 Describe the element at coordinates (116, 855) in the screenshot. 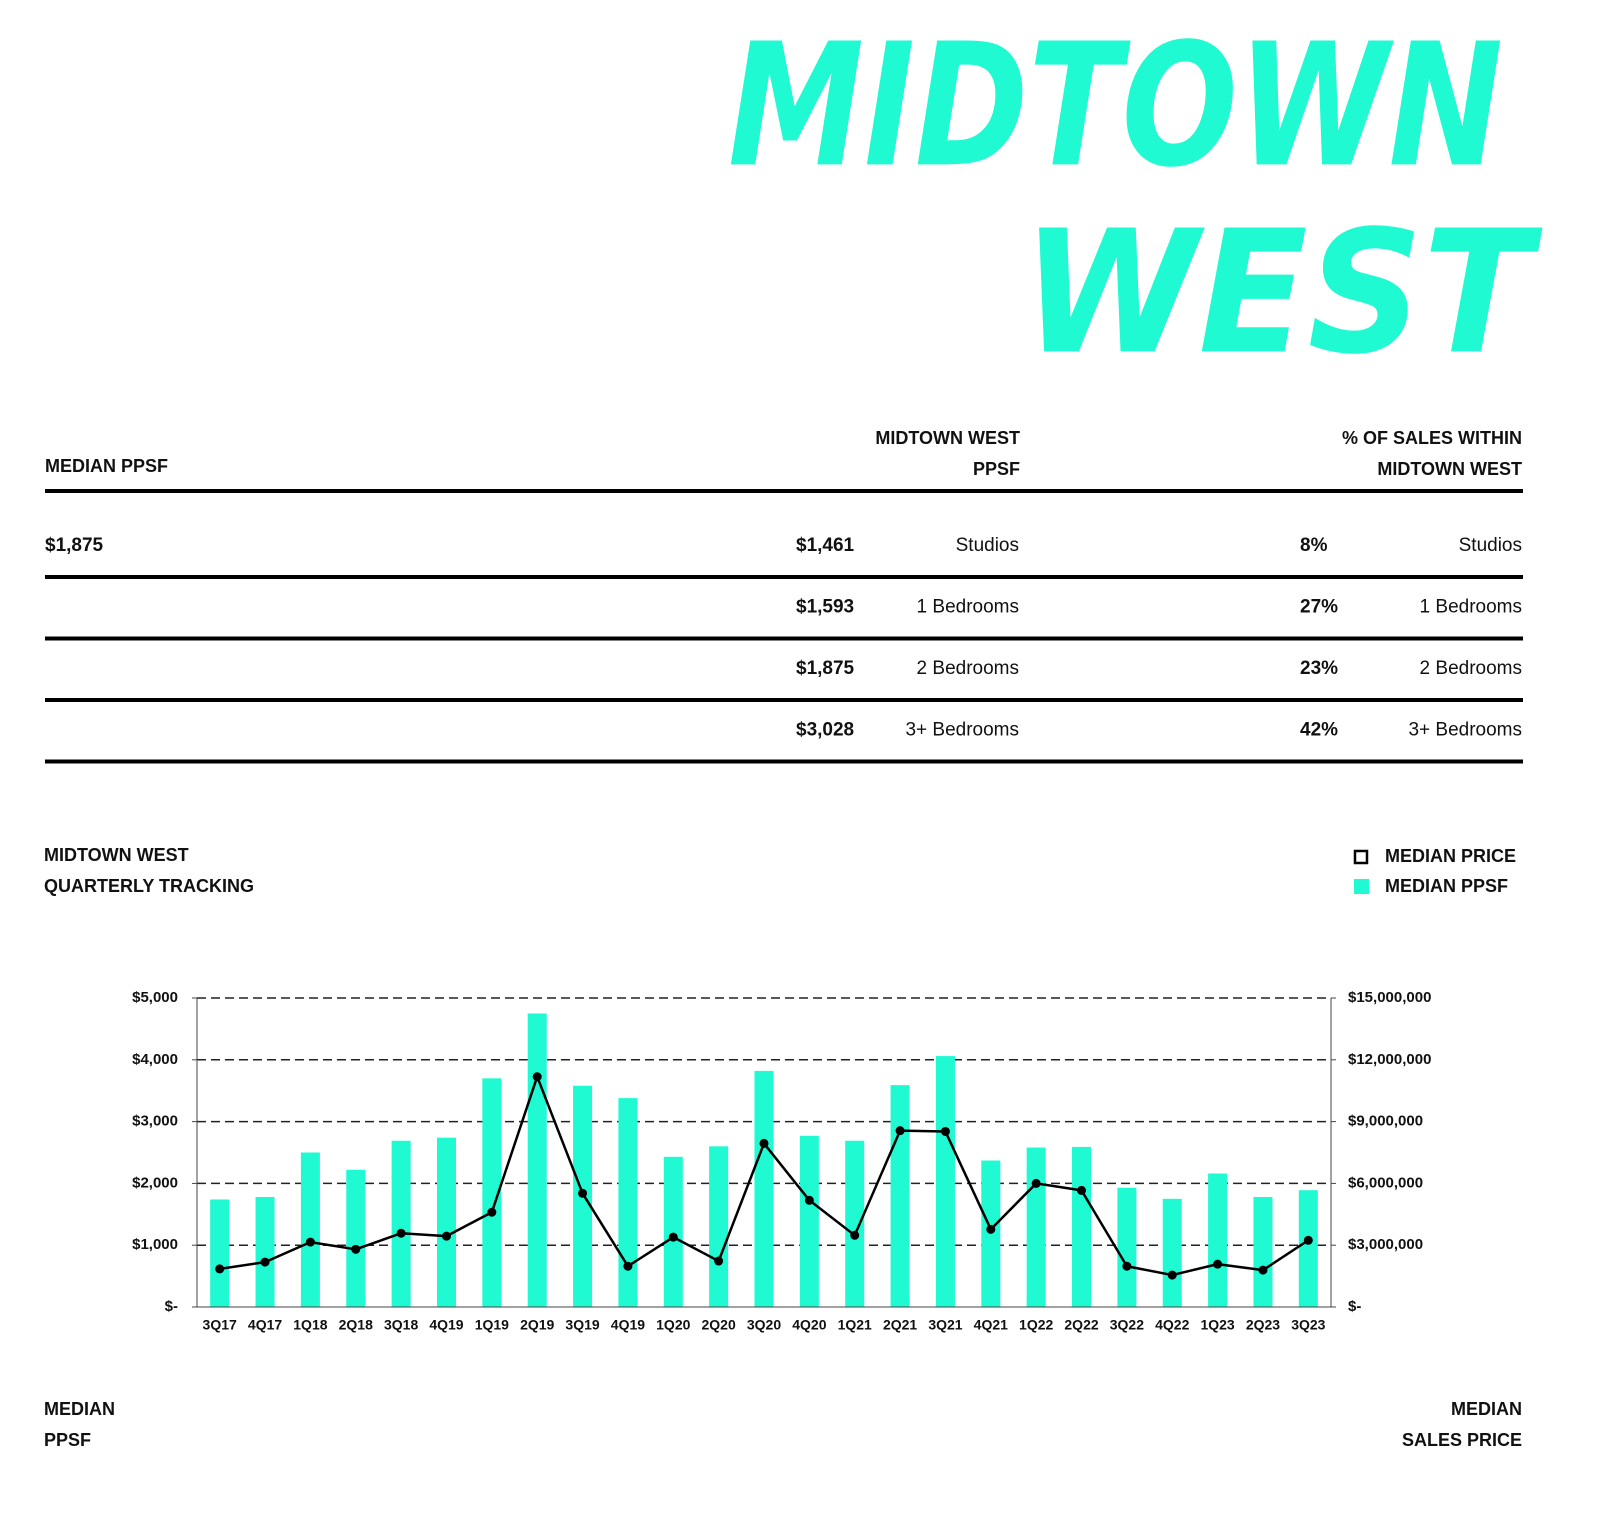

I see `chart-title: MIDTOWN WEST` at that location.